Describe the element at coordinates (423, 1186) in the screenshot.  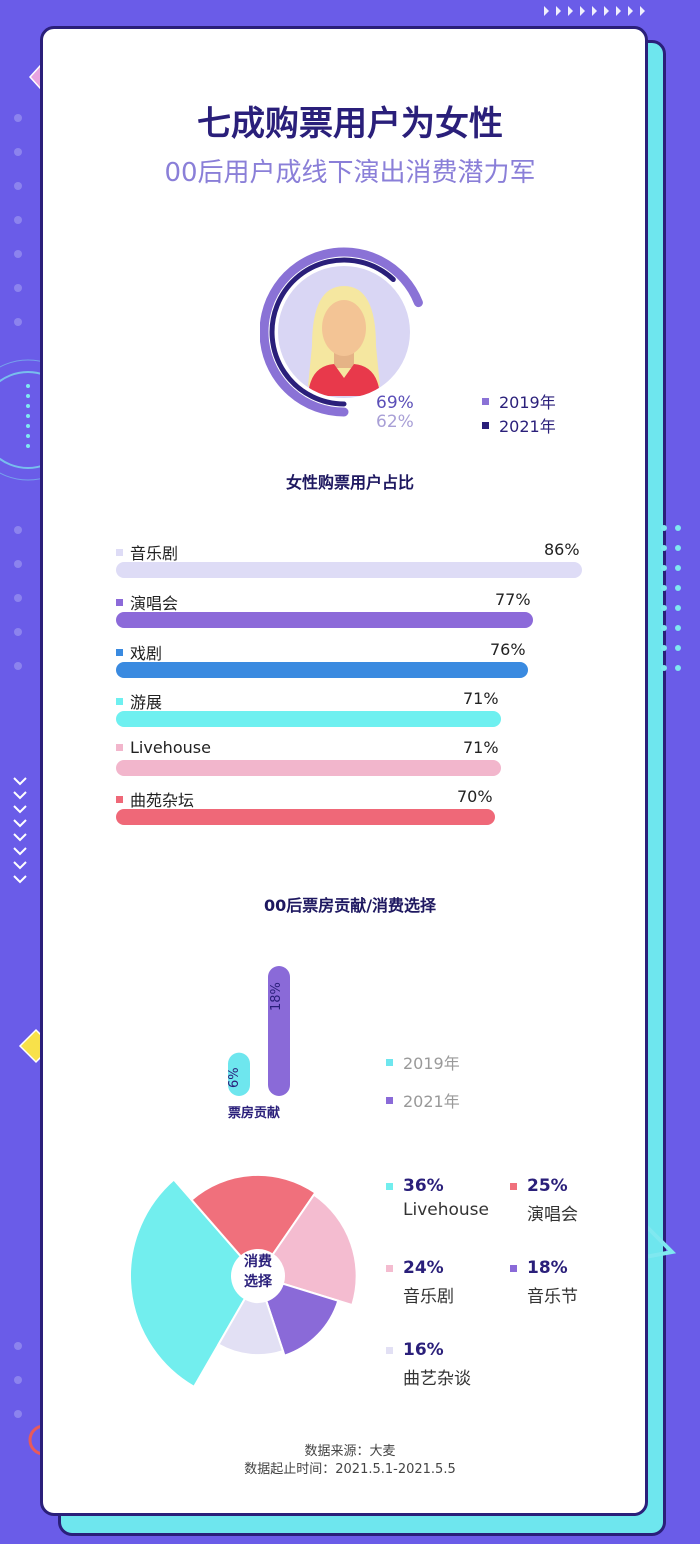
I see `legend-pct: 36%` at that location.